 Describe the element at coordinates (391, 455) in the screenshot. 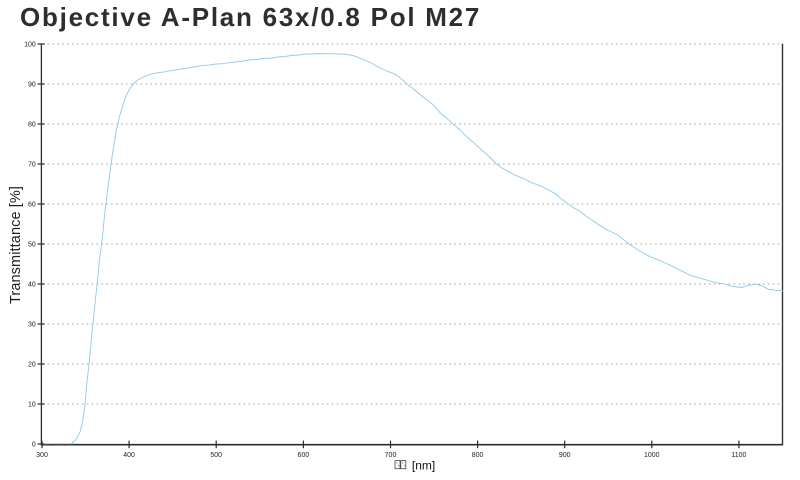

I see `svg-text: 700` at that location.